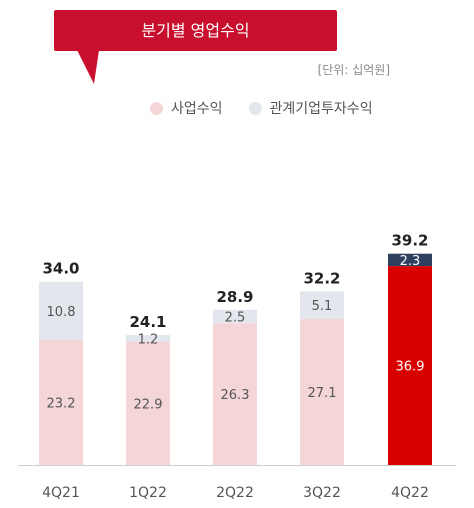  Describe the element at coordinates (321, 109) in the screenshot. I see `legend-label-equity: 관계기업투자수익` at that location.